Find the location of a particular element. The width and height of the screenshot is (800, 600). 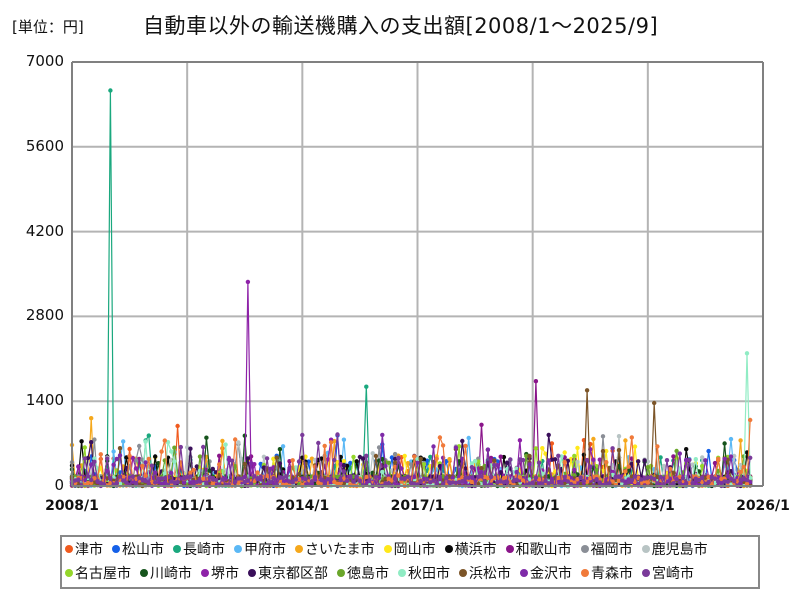

legend-item: 宮崎市 is located at coordinates (668, 573).